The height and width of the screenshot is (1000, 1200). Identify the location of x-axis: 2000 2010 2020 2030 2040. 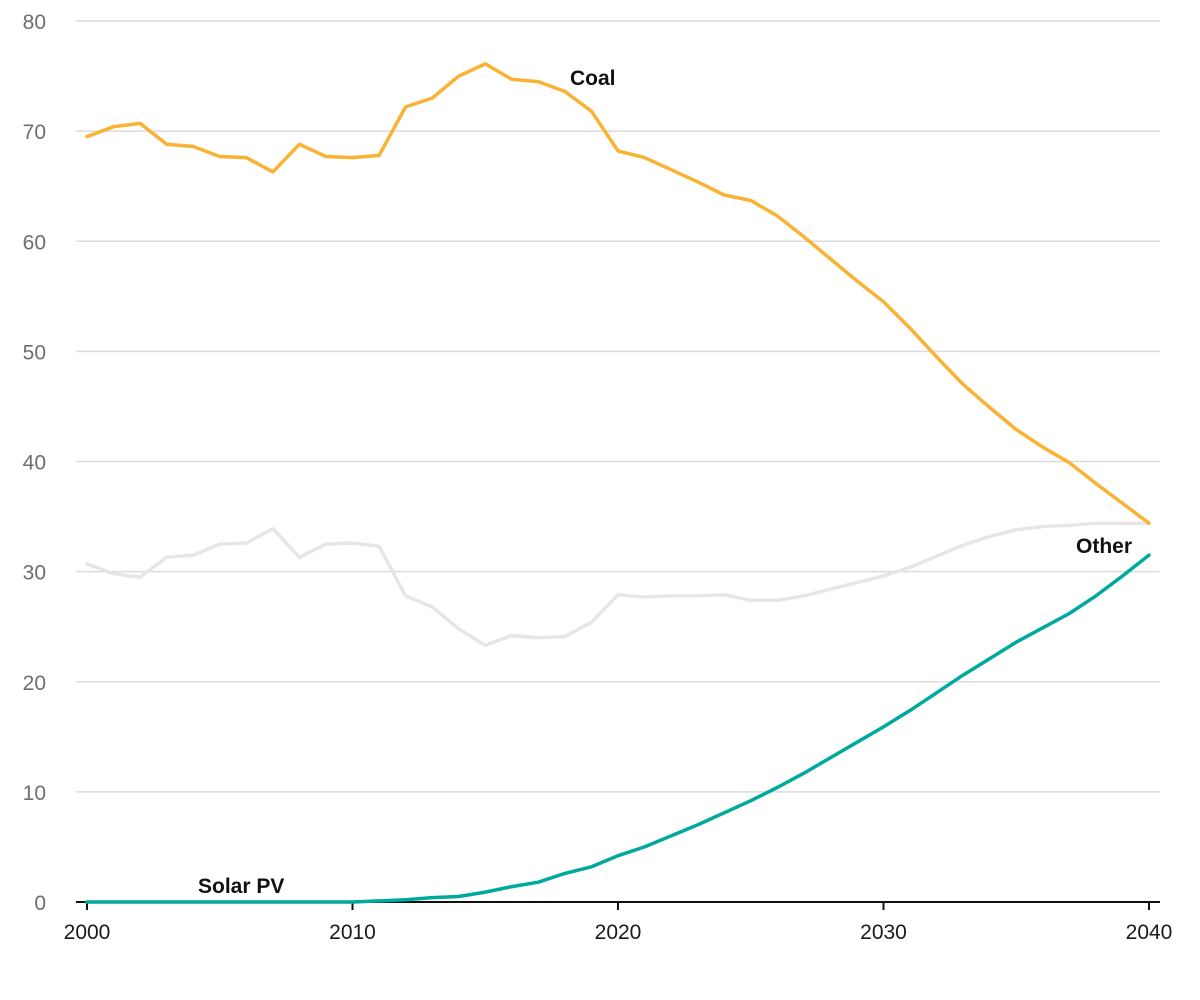
(618, 922).